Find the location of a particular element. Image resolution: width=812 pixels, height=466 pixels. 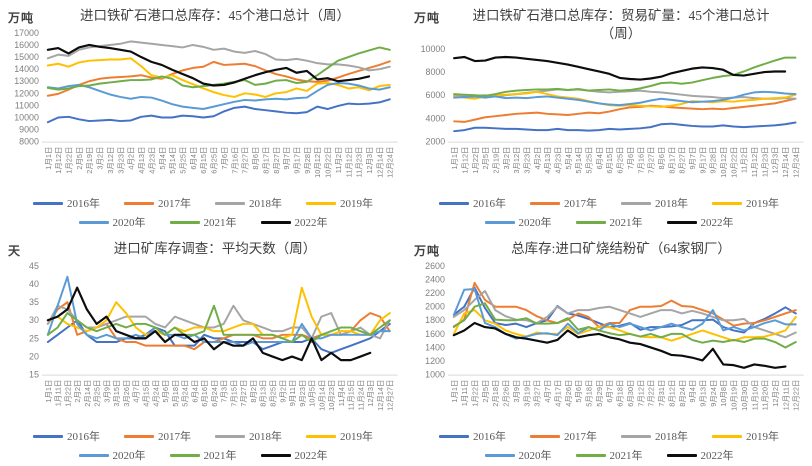

x-tick-label: 2月26日 is located at coordinates (506, 393).